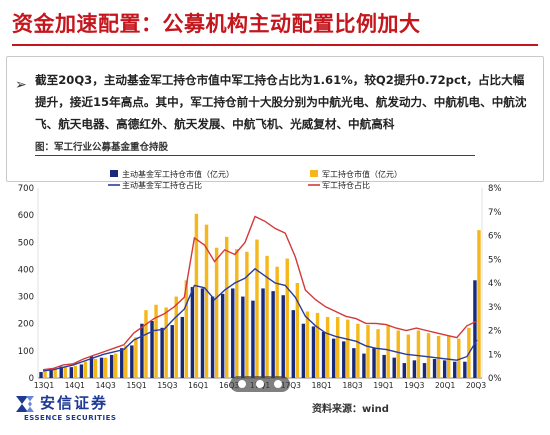  I want to click on y-tick-right: 4%, so click(495, 284).